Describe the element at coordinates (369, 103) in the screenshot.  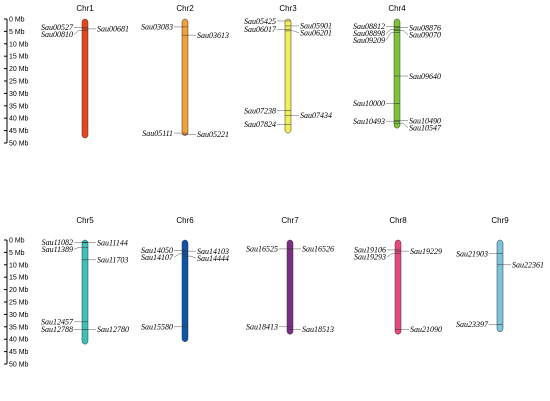
I see `gene-label: Sau10000` at that location.